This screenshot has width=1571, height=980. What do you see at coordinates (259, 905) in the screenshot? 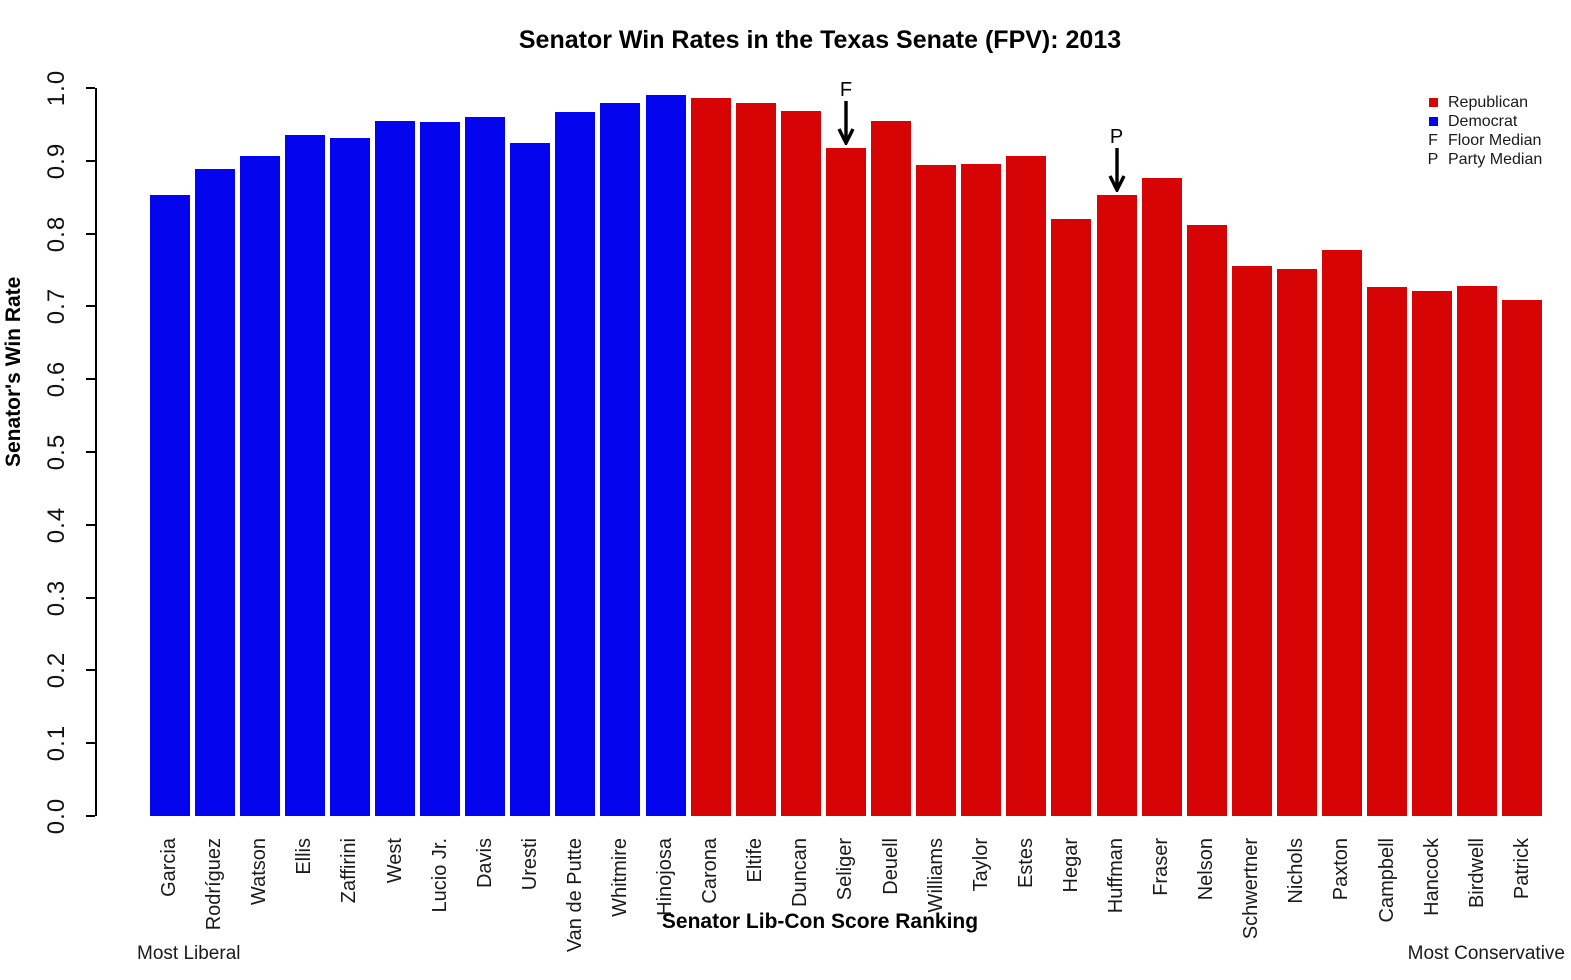
I see `x-tick-label-cell: Watson` at bounding box center [259, 905].